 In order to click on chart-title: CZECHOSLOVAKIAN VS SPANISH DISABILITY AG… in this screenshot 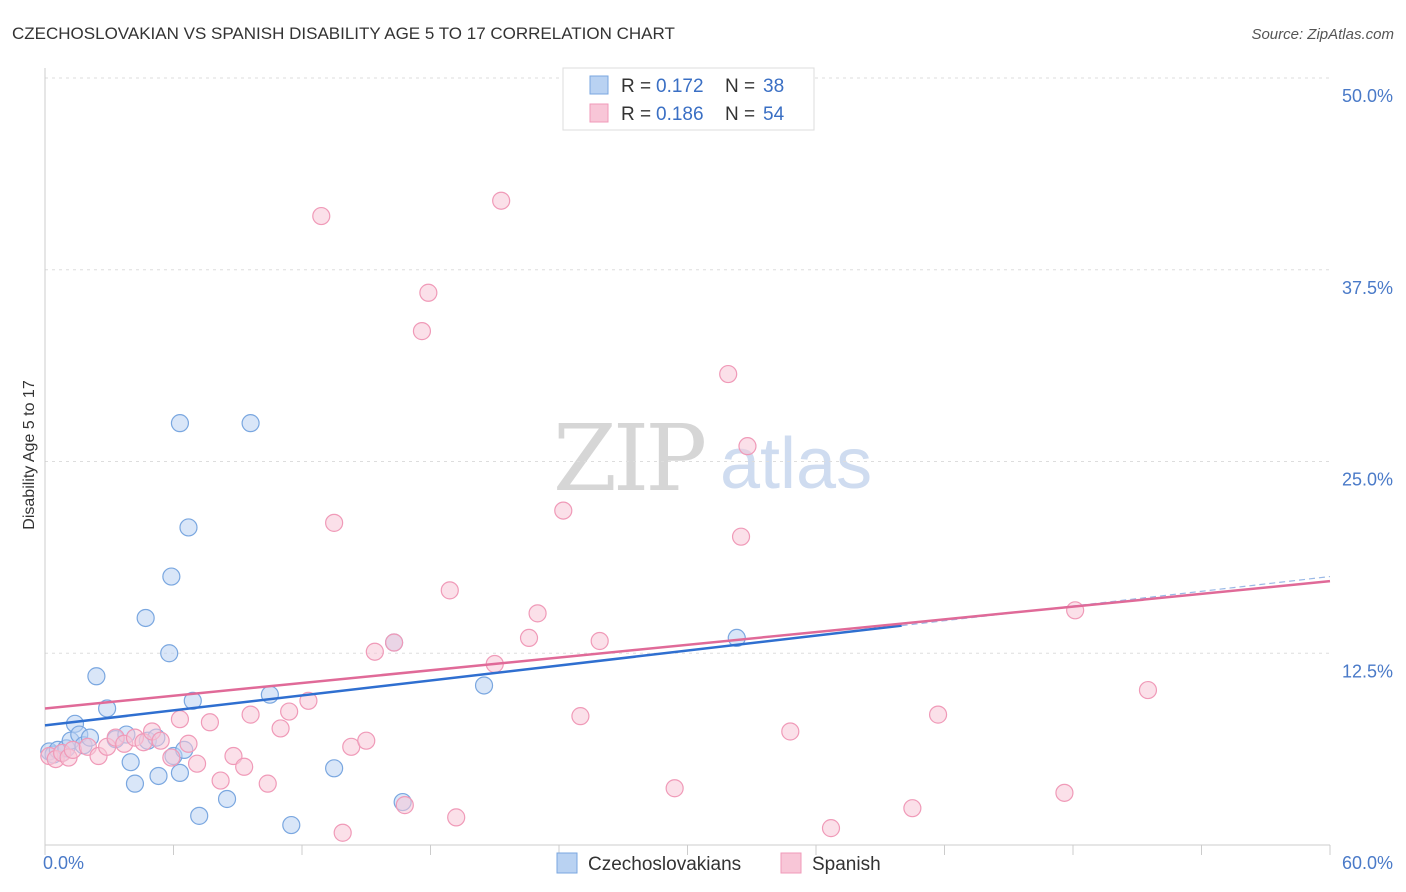, I will do `click(343, 33)`.